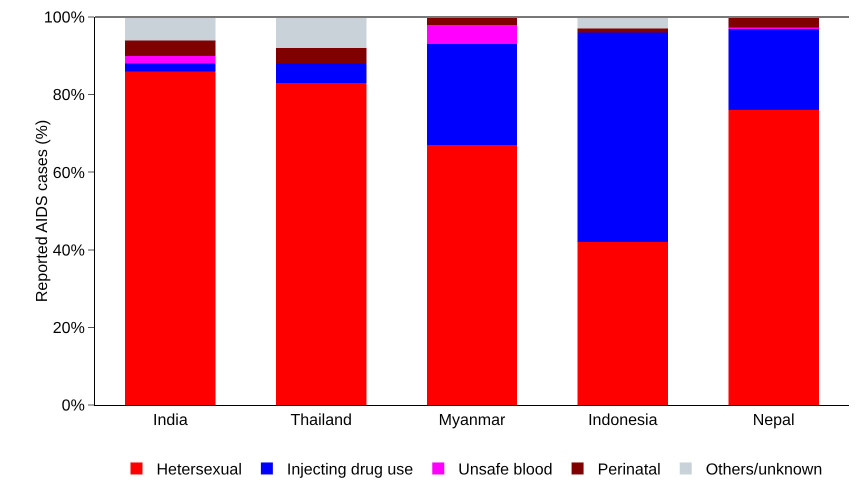 This screenshot has height=496, width=859. What do you see at coordinates (350, 470) in the screenshot?
I see `legend-label: Injecting drug use` at bounding box center [350, 470].